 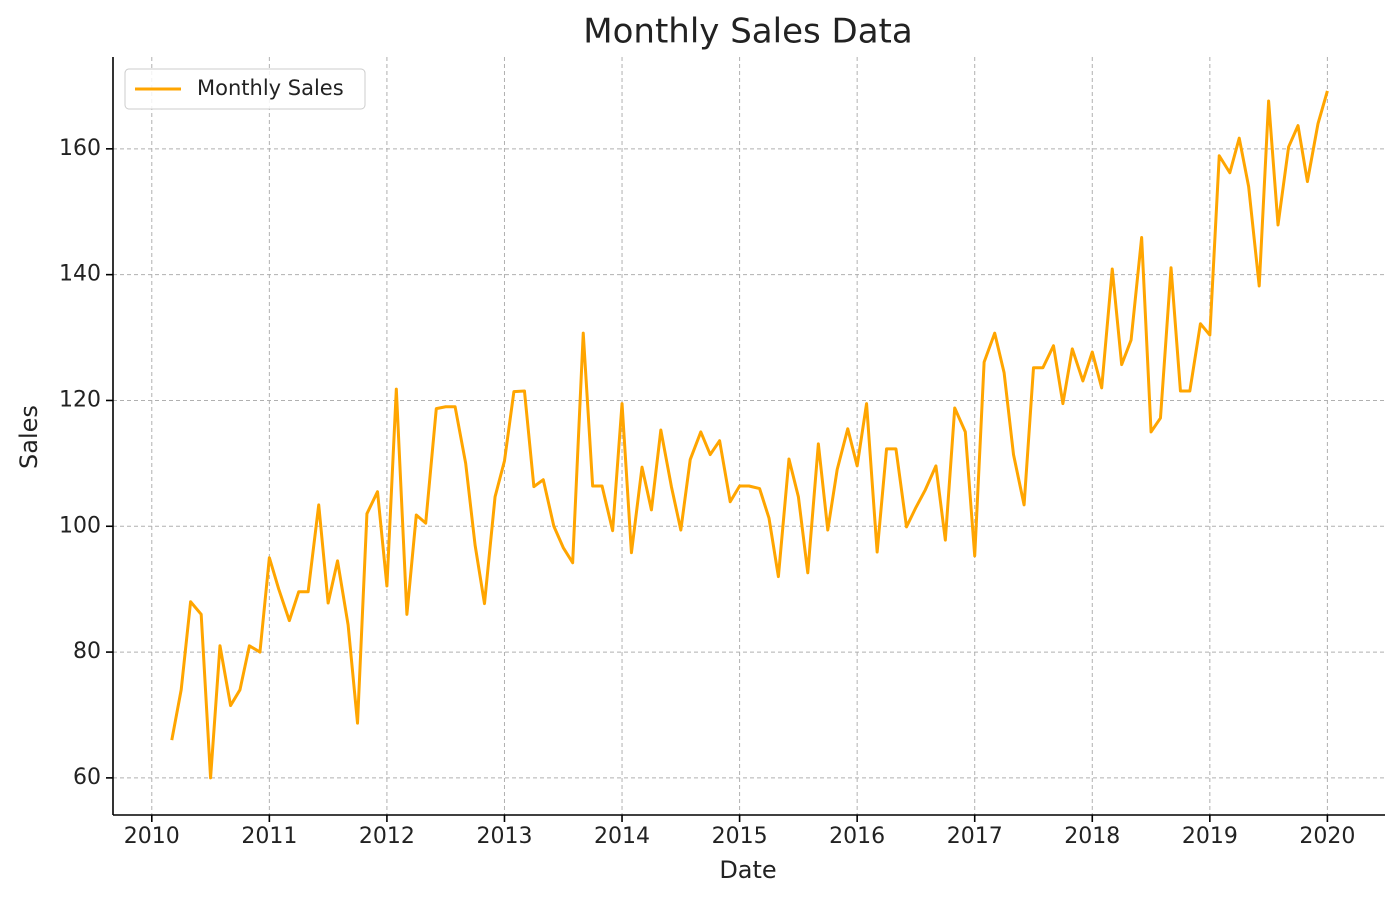 I want to click on x-axis-label: Date, so click(x=747, y=870).